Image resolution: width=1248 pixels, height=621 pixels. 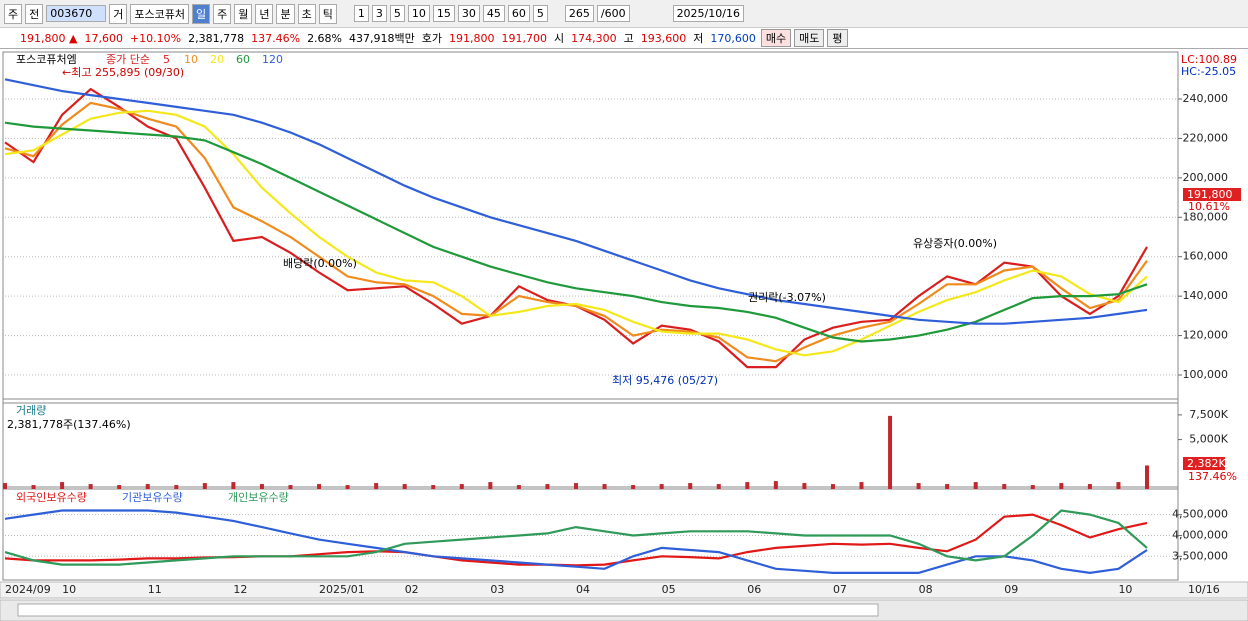 What do you see at coordinates (809, 38) in the screenshot?
I see `quote-item: 매도` at bounding box center [809, 38].